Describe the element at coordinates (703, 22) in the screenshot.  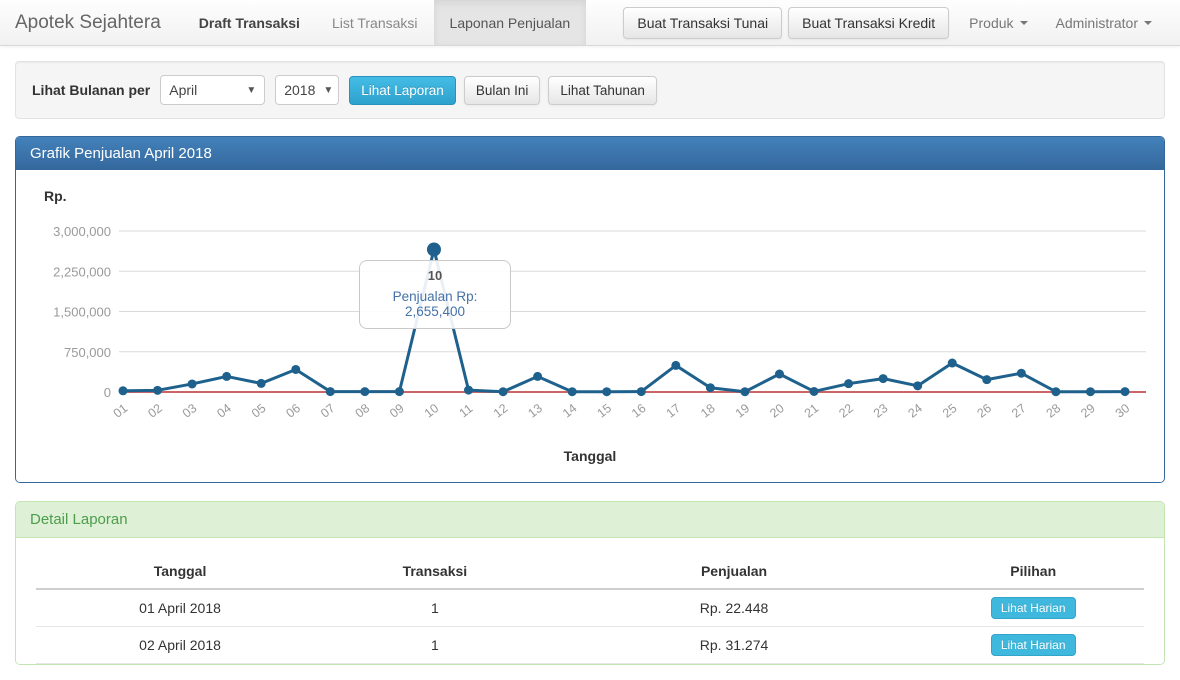
I see `buat-transaksi-tunai-button: Buat Transaksi Tunai` at that location.